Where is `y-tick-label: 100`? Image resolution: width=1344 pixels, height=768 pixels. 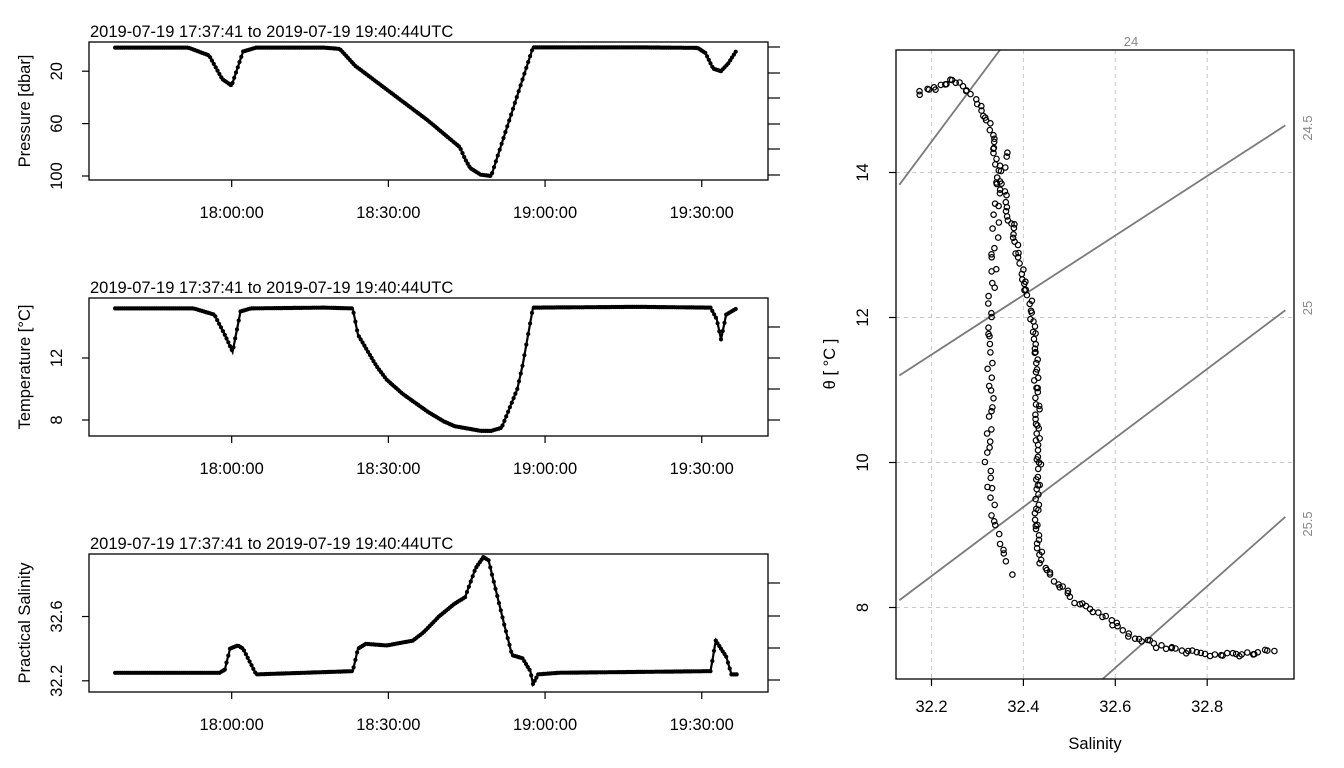 y-tick-label: 100 is located at coordinates (57, 176).